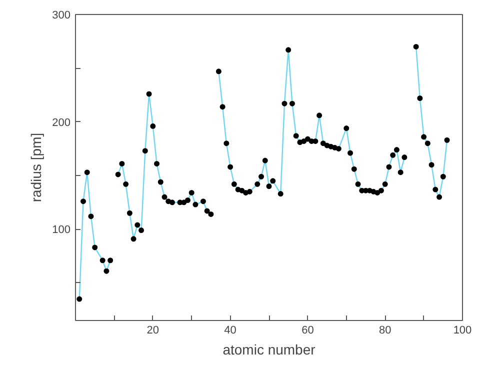 The width and height of the screenshot is (500, 375). What do you see at coordinates (61, 16) in the screenshot?
I see `y-tick-label: 300` at bounding box center [61, 16].